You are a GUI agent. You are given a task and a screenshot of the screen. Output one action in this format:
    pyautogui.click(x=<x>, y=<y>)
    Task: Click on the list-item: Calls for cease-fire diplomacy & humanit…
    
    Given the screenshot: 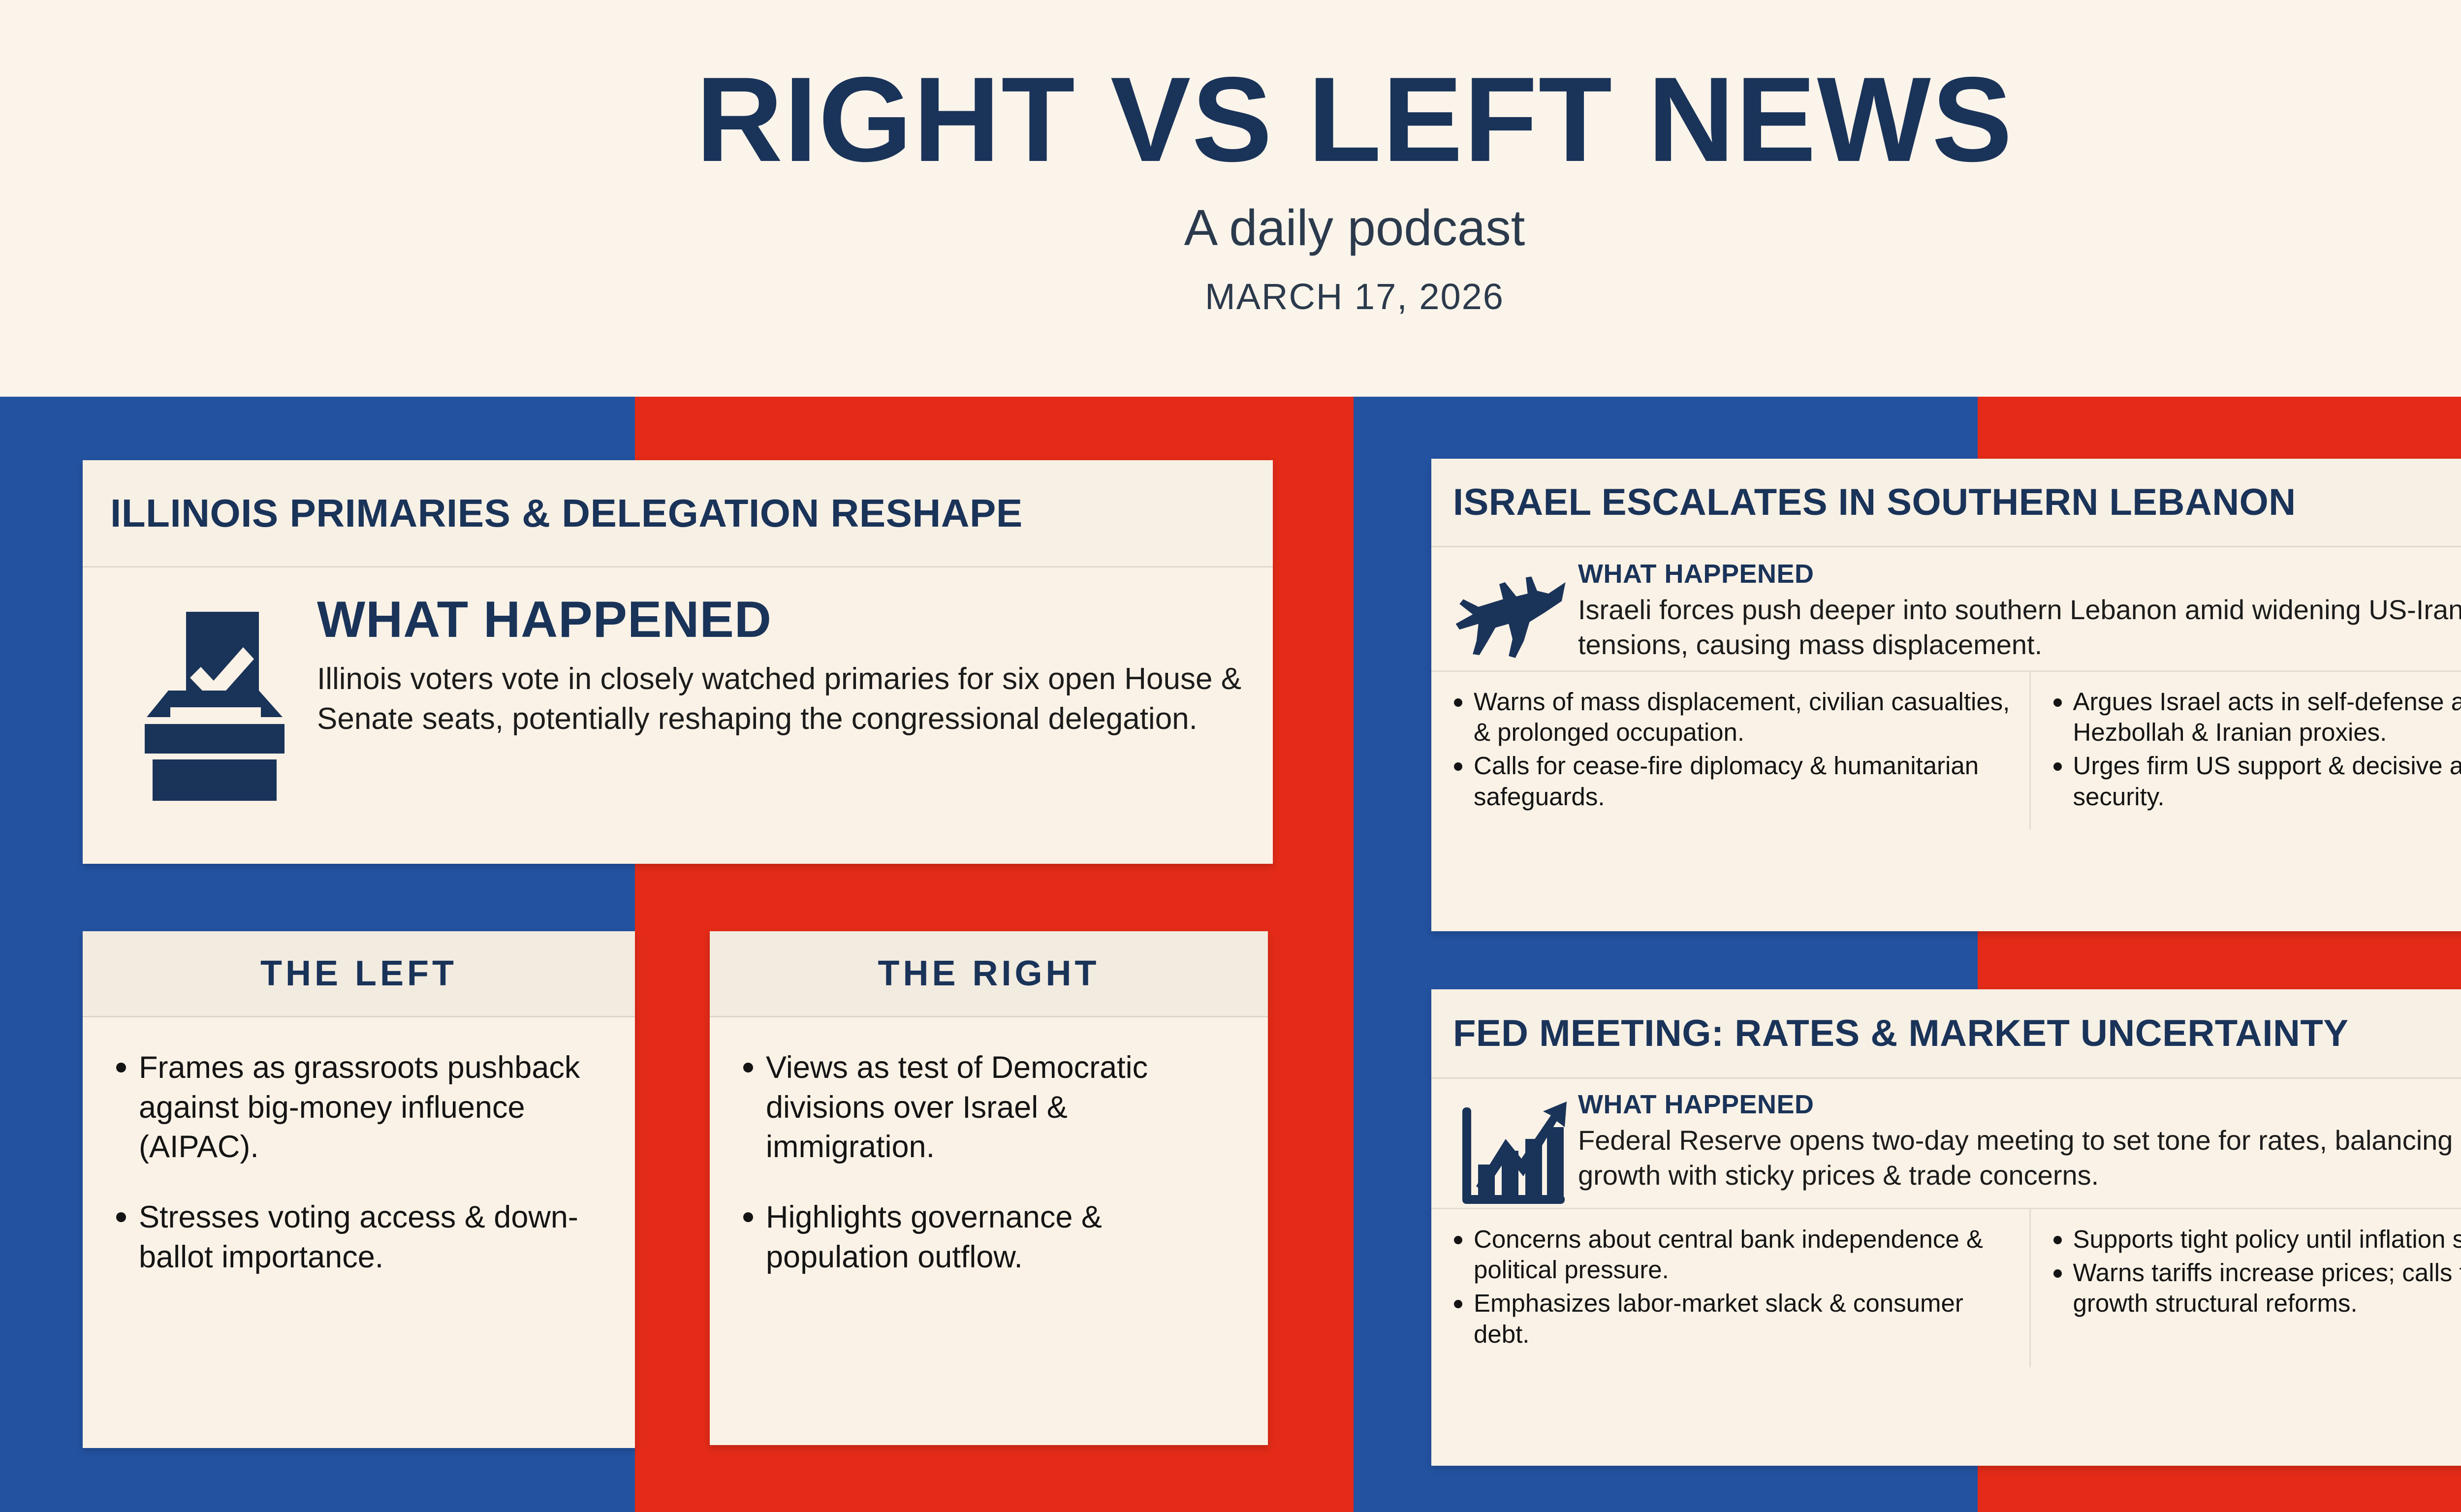 What is the action you would take?
    pyautogui.click(x=1733, y=781)
    